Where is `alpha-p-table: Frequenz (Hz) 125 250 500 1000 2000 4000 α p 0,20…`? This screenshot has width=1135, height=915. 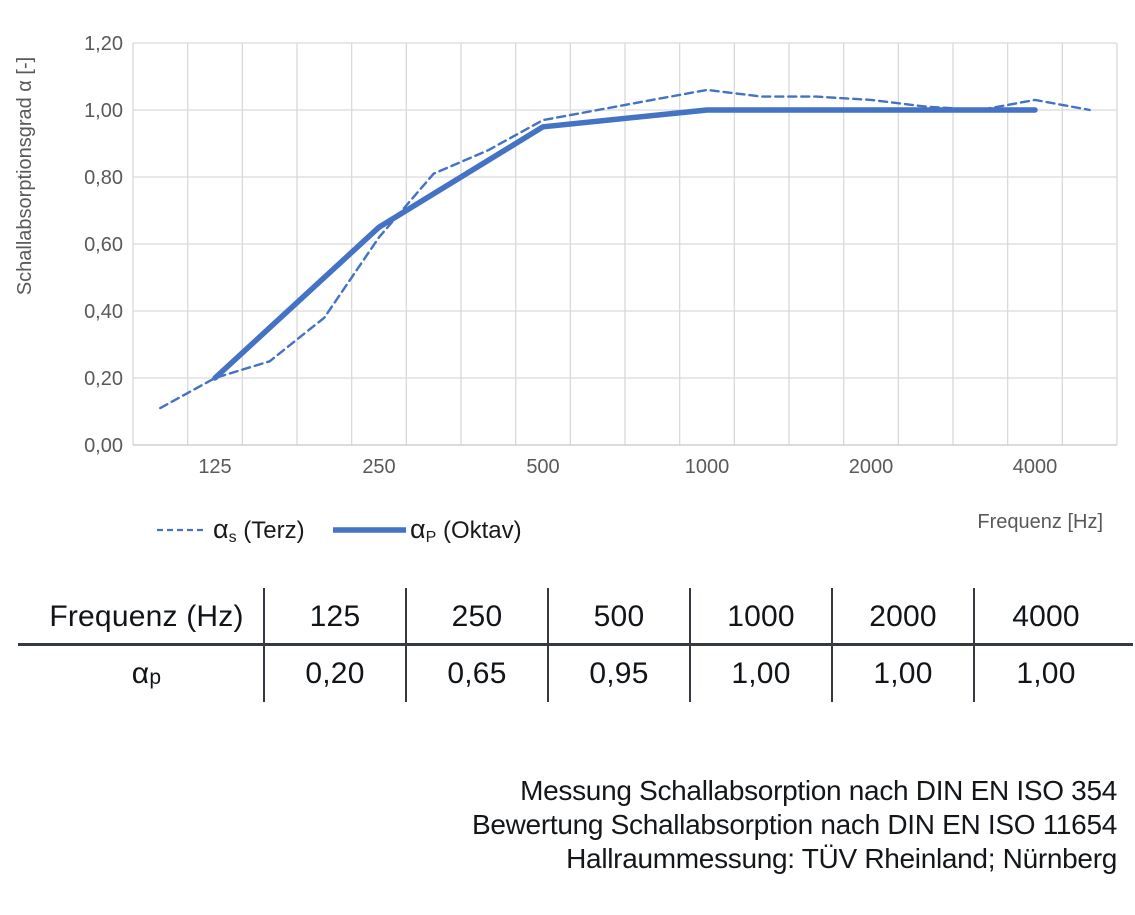 alpha-p-table: Frequenz (Hz) 125 250 500 1000 2000 4000 α p 0,20… is located at coordinates (573, 645).